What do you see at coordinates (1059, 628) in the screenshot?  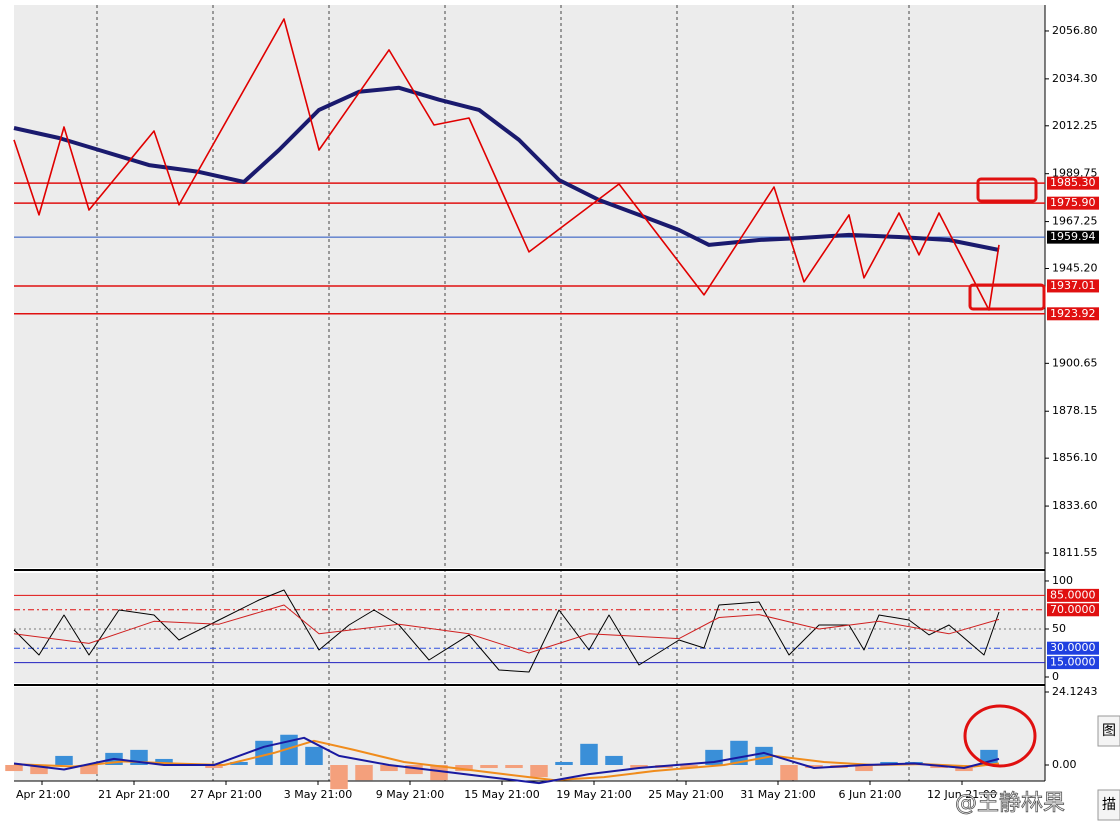 I see `y-tick-label: 50` at bounding box center [1059, 628].